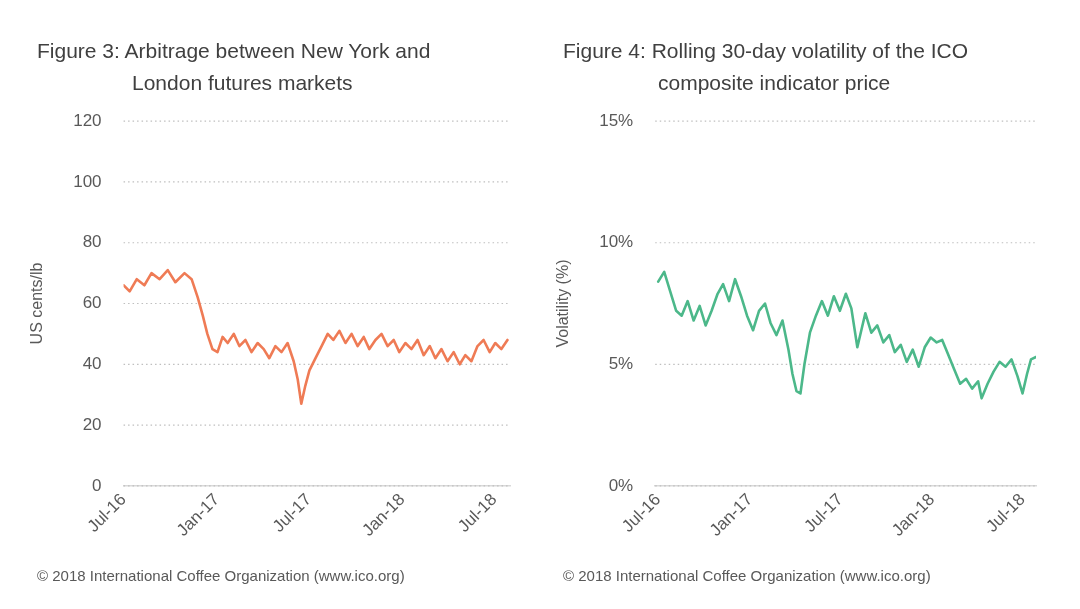  What do you see at coordinates (234, 67) in the screenshot?
I see `chart-title: Figure 3: Arbitrage between New York and London futures markets` at bounding box center [234, 67].